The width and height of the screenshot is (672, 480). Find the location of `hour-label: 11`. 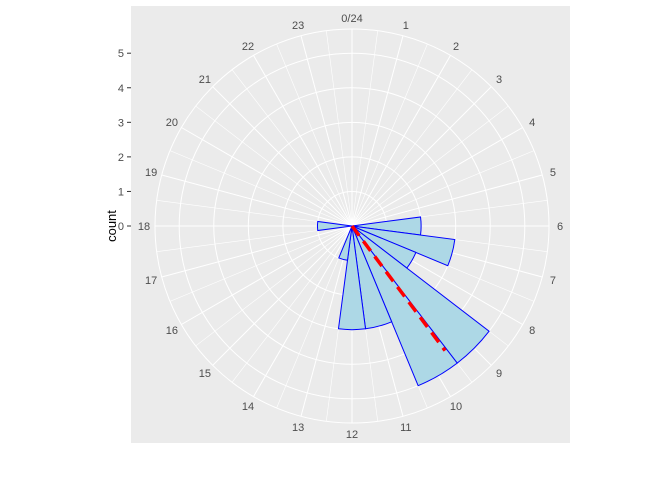

hour-label: 11 is located at coordinates (405, 428).